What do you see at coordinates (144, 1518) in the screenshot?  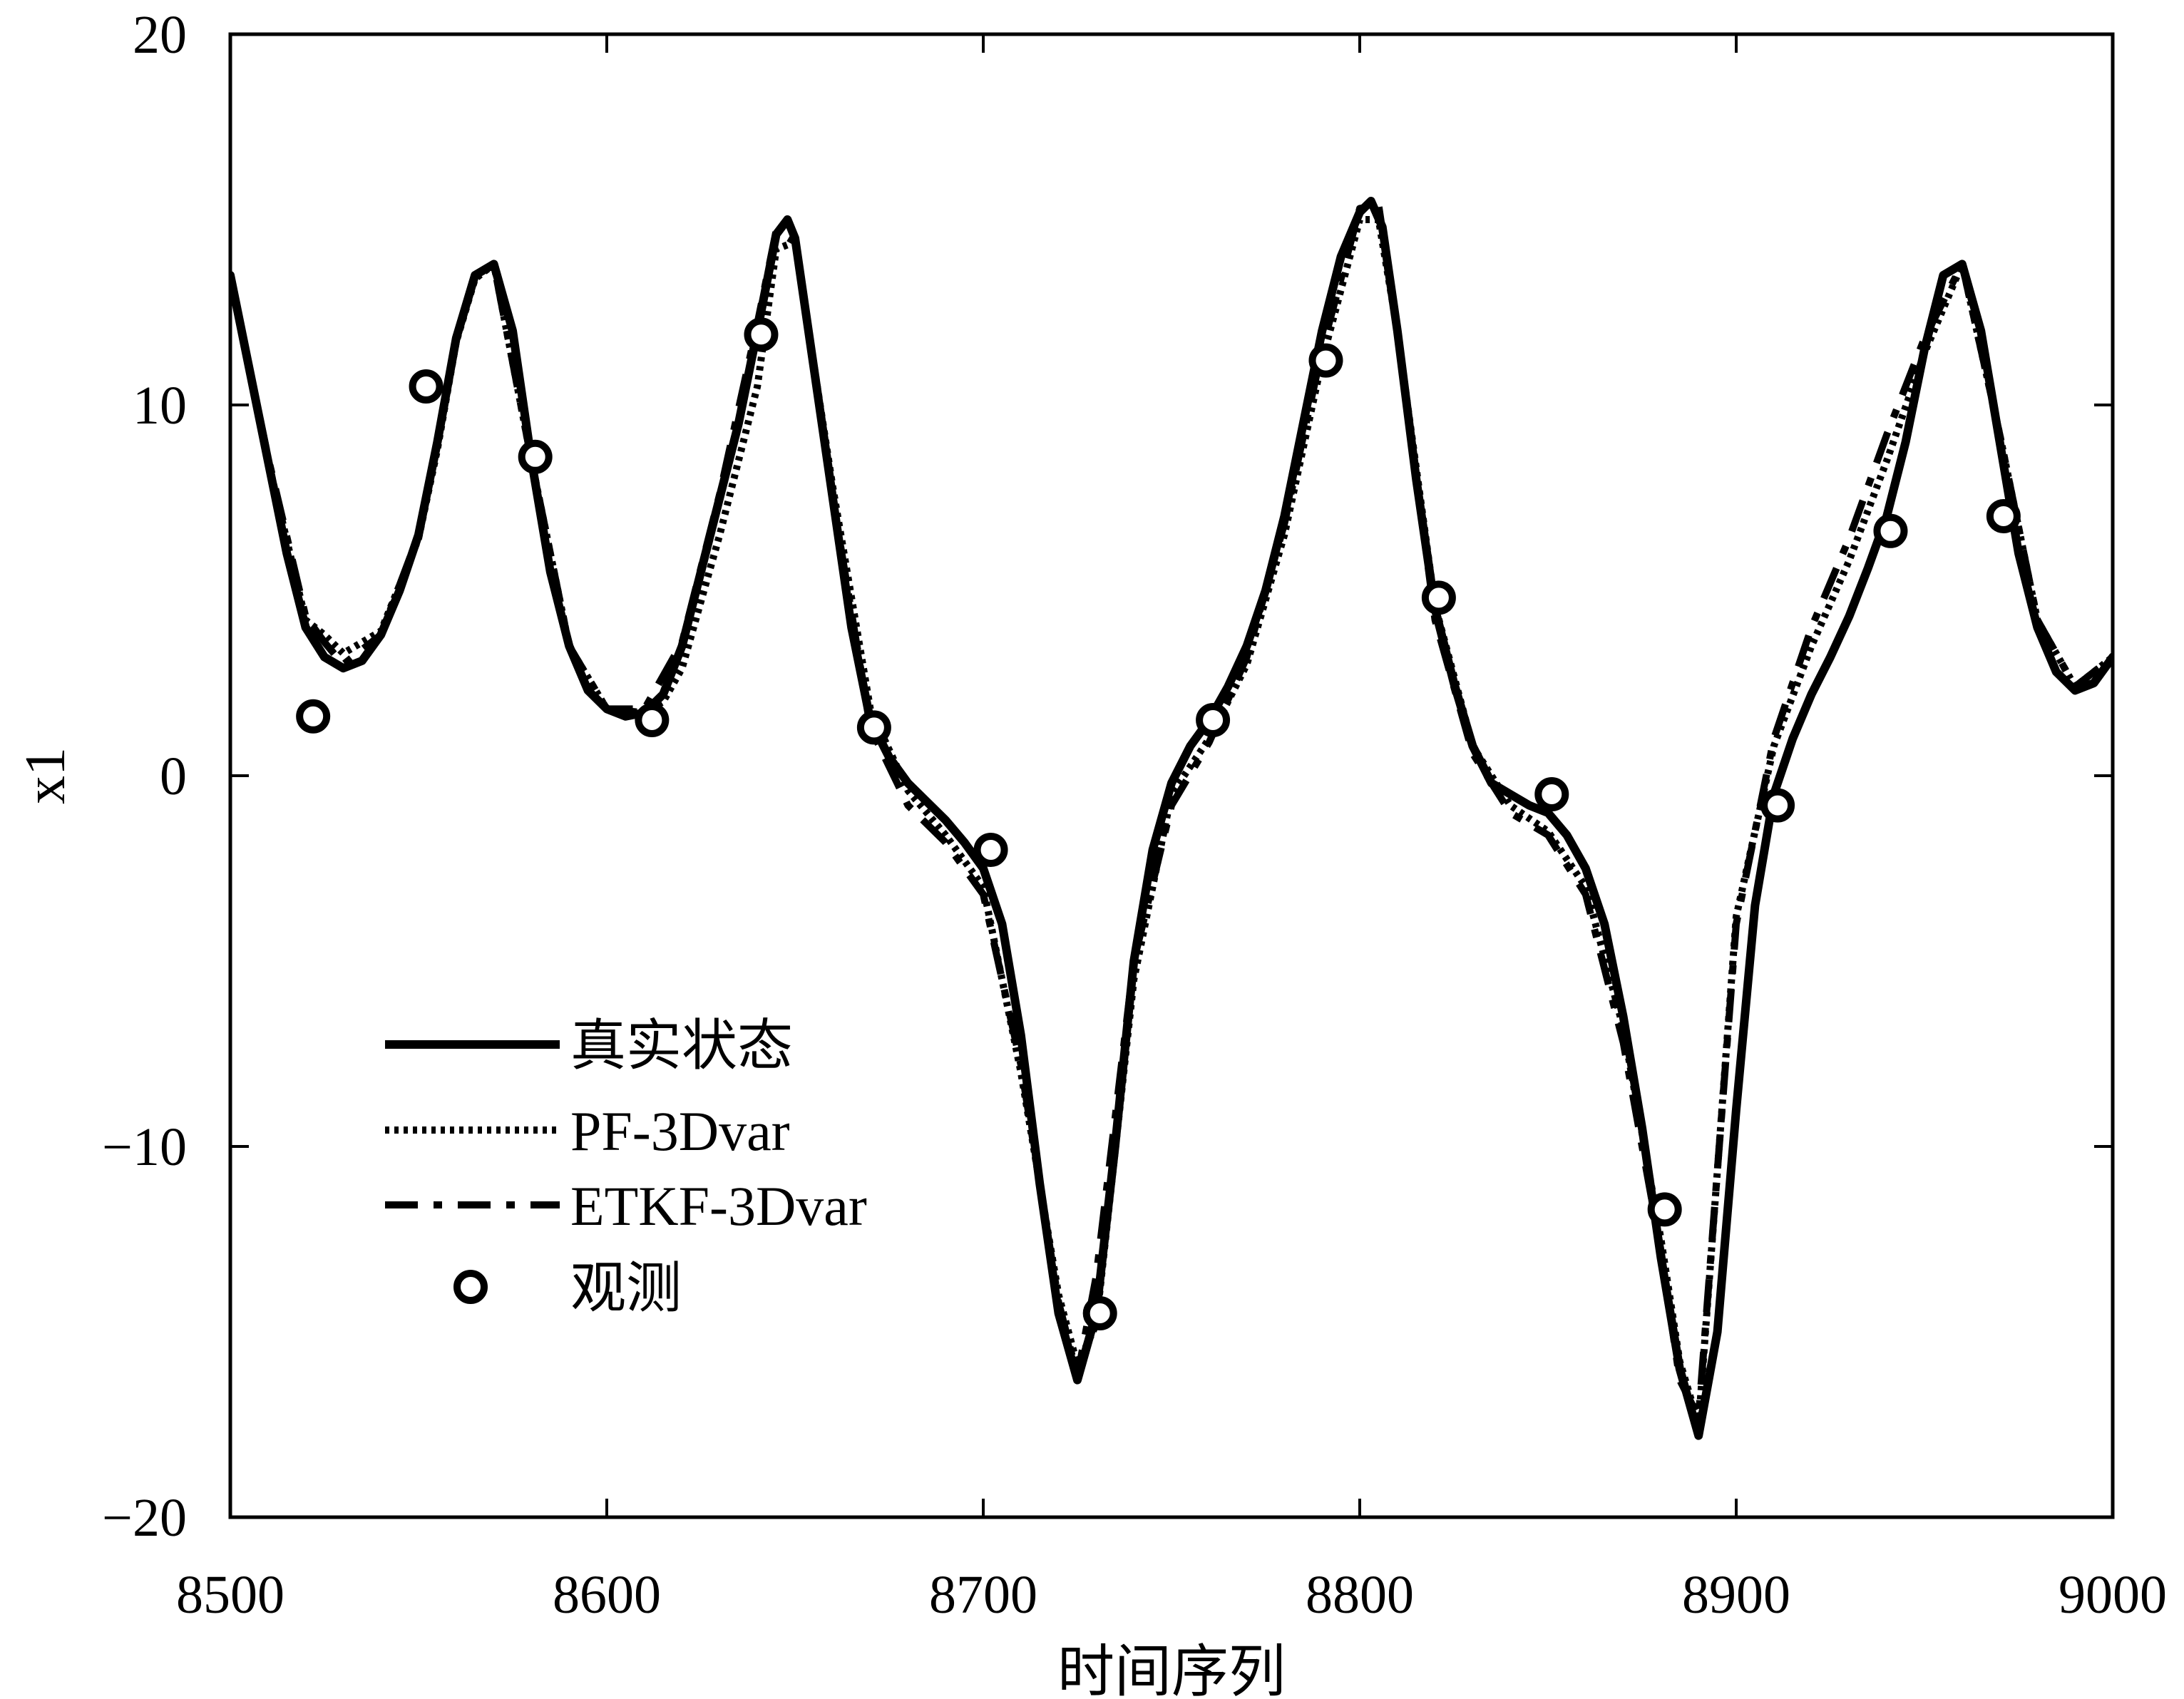 I see `y-tick-label-0: −20` at bounding box center [144, 1518].